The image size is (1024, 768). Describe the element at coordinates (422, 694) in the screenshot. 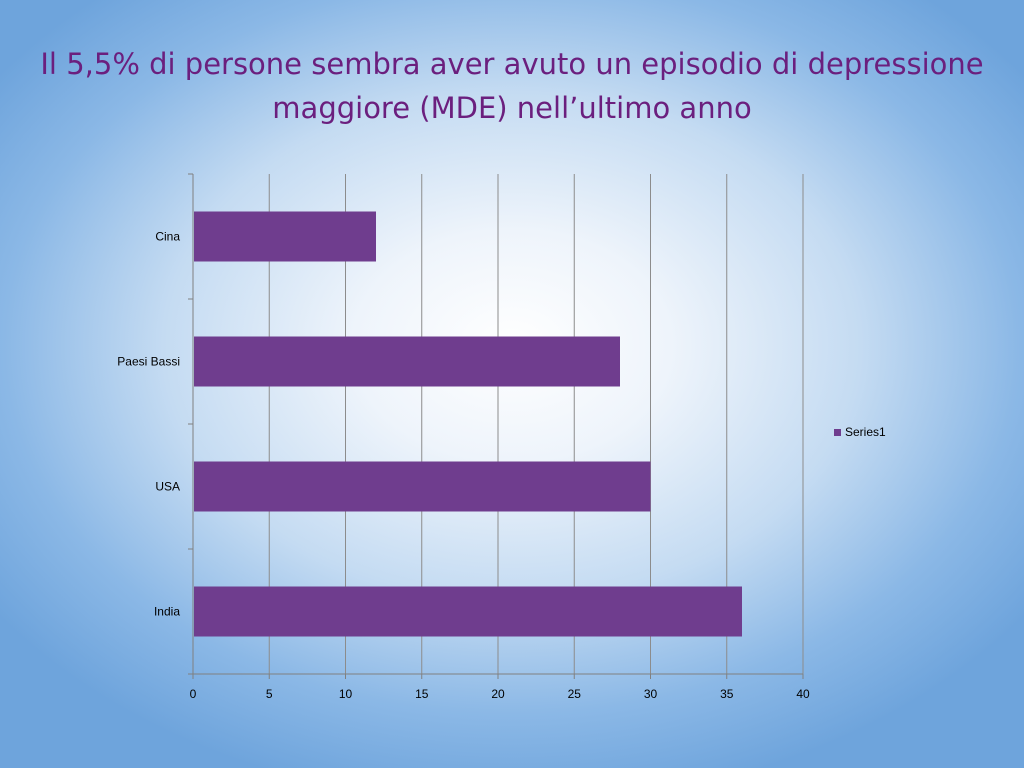

I see `x-tick-label-15: 15` at that location.